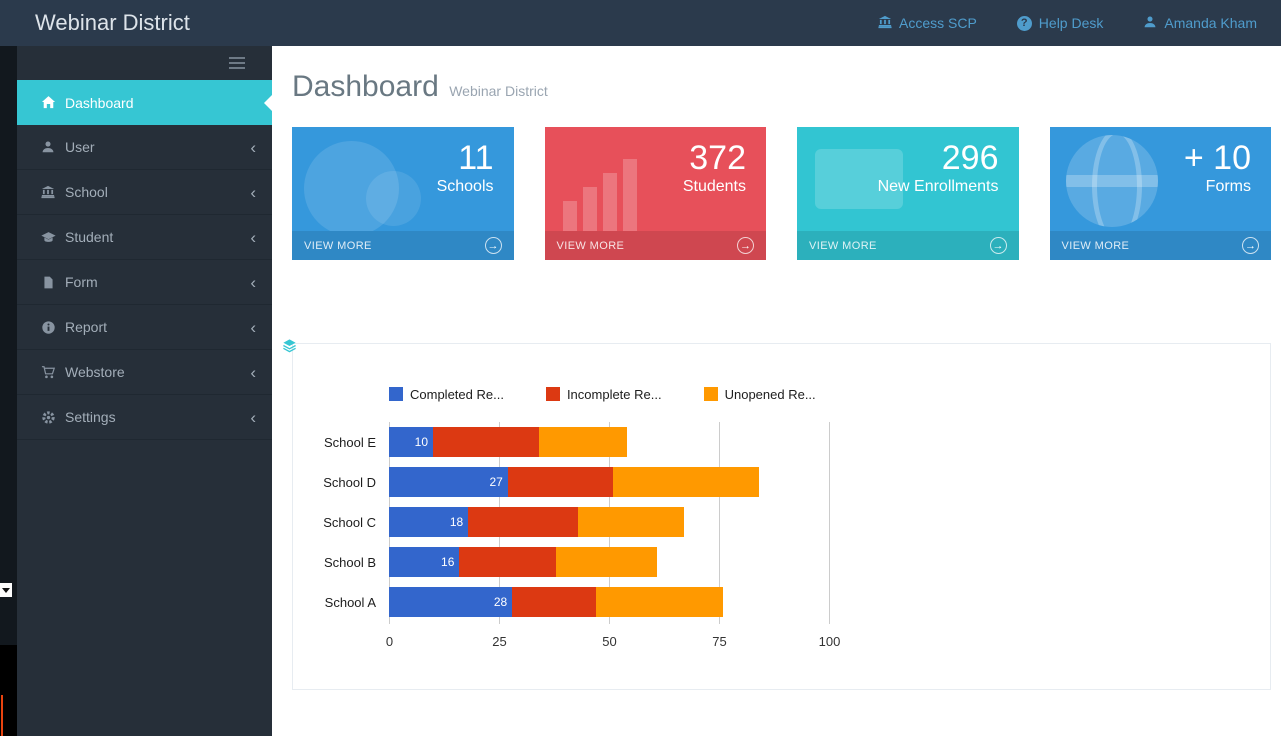 This screenshot has height=736, width=1281. Describe the element at coordinates (411, 442) in the screenshot. I see `bar-segment-completed: 10` at that location.